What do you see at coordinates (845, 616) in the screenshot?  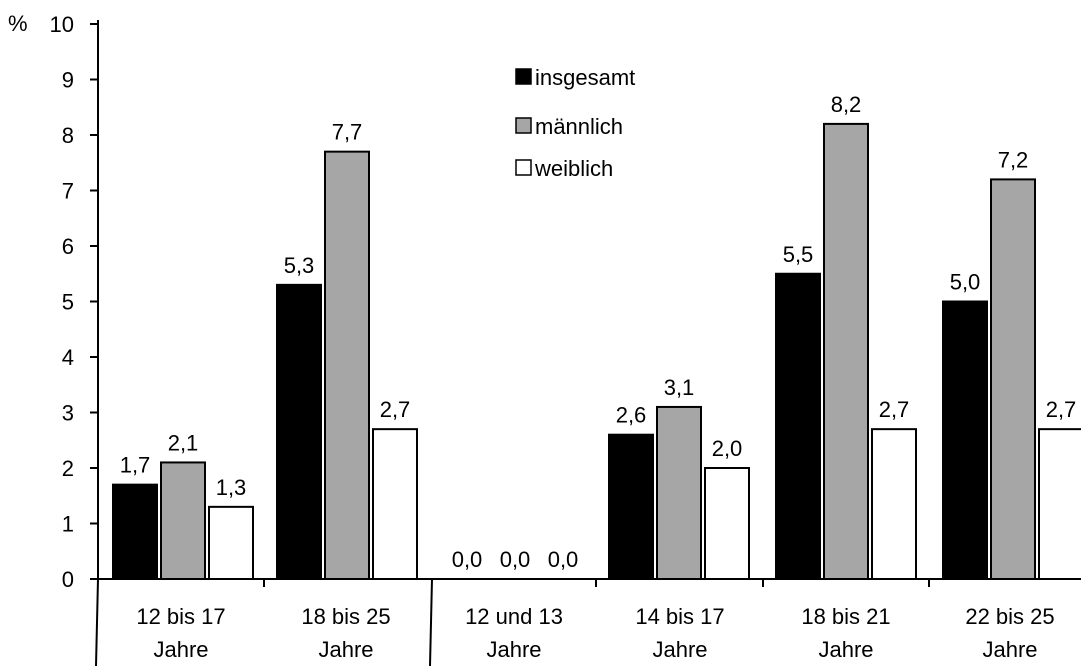 I see `category-label: 18 bis 21` at bounding box center [845, 616].